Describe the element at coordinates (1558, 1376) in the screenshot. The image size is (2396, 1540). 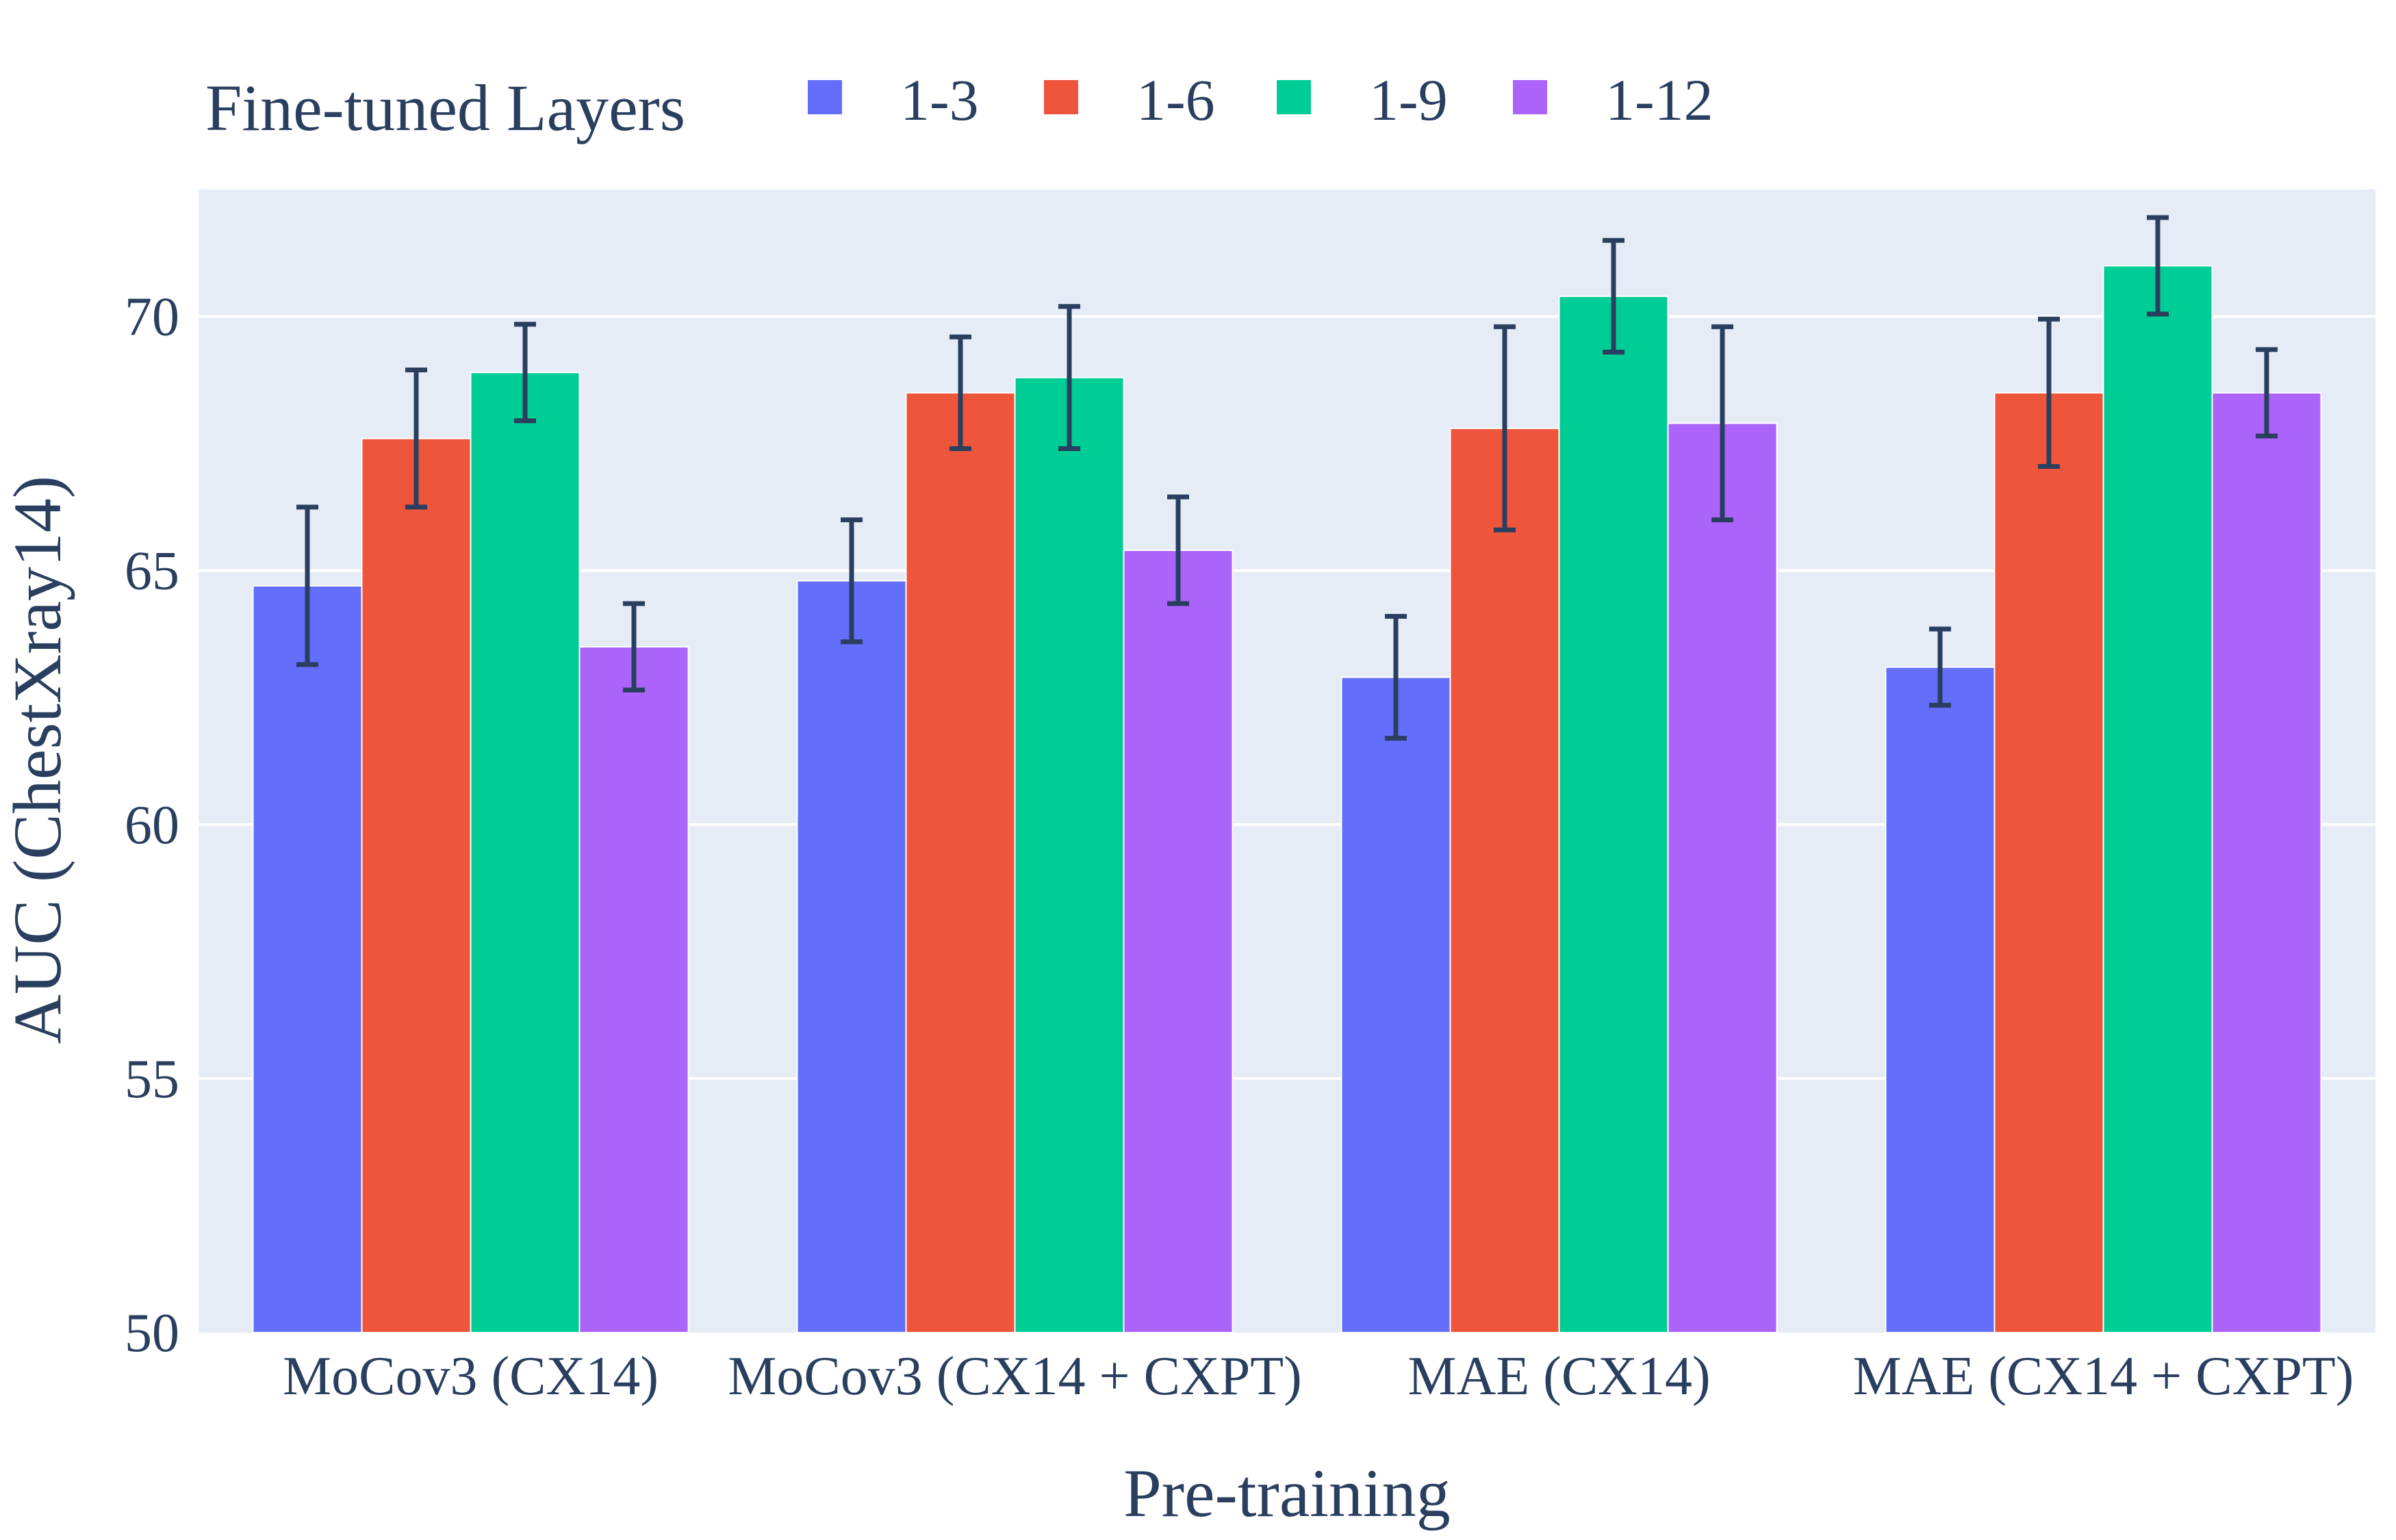
I see `x-tick-label: MAE (CX14)` at that location.